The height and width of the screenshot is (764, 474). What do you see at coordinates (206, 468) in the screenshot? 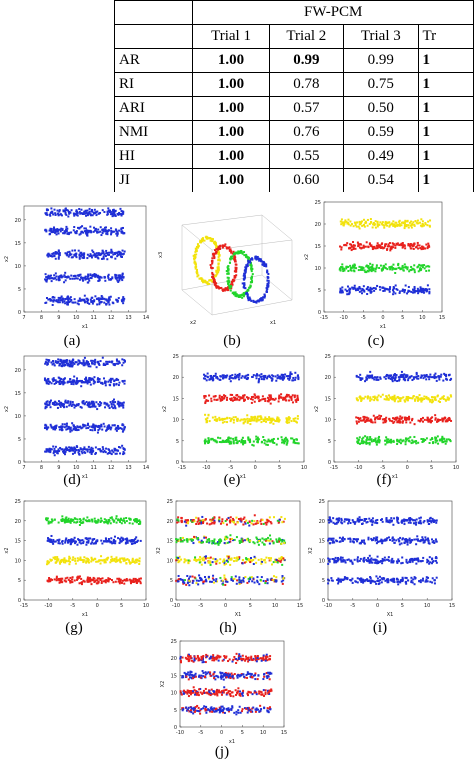
I see `x-tick-label: -10` at bounding box center [206, 468].